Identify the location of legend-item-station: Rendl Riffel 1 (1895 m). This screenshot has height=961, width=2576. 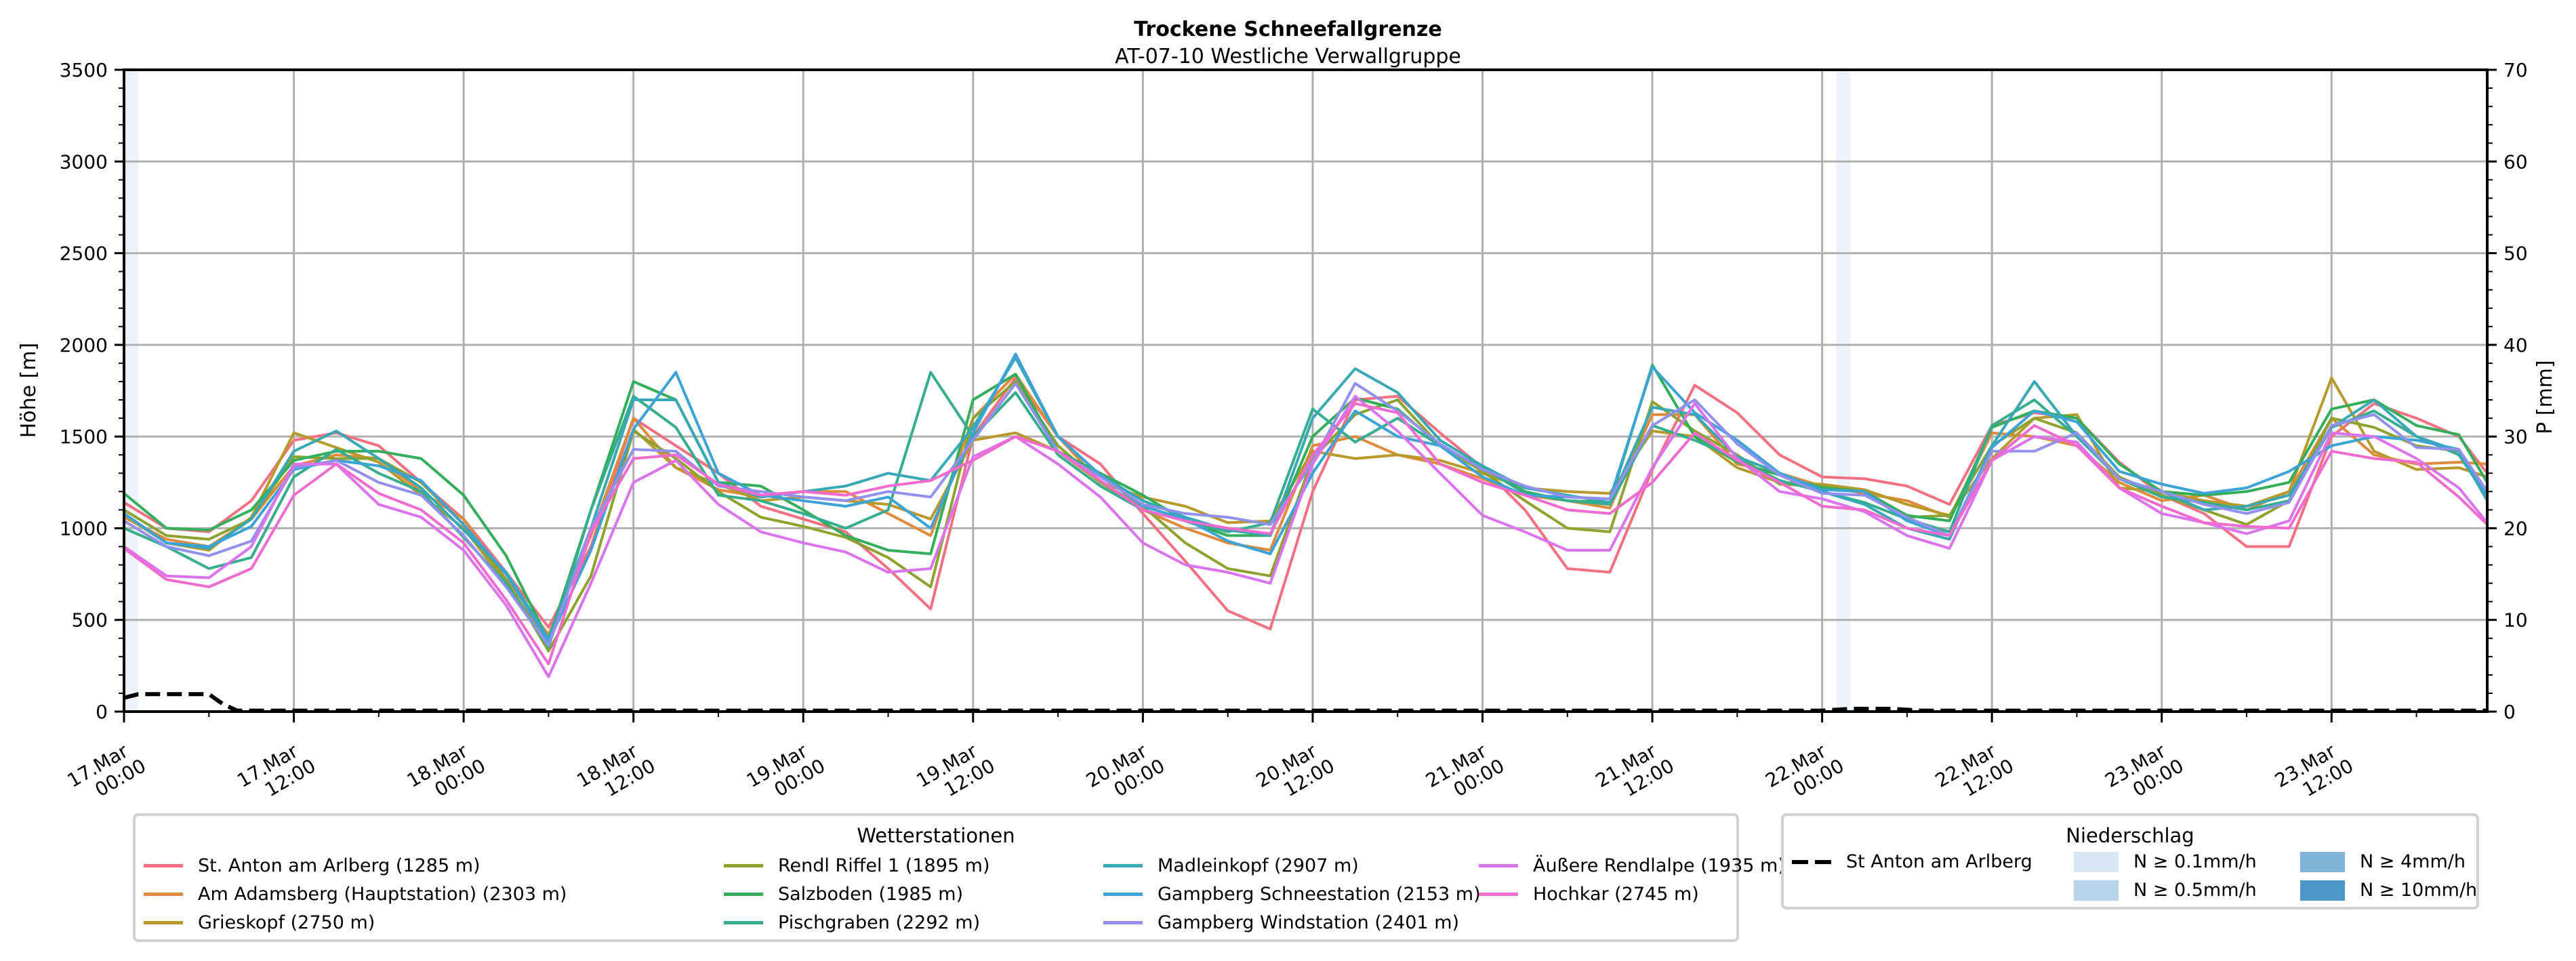
(856, 865).